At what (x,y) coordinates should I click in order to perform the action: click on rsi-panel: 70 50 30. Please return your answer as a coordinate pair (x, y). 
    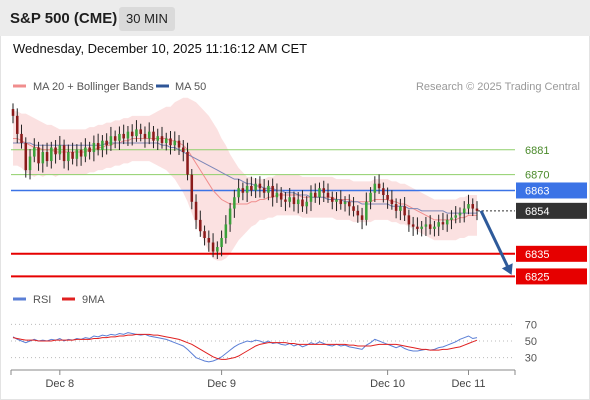
    Looking at the image, I should click on (274, 342).